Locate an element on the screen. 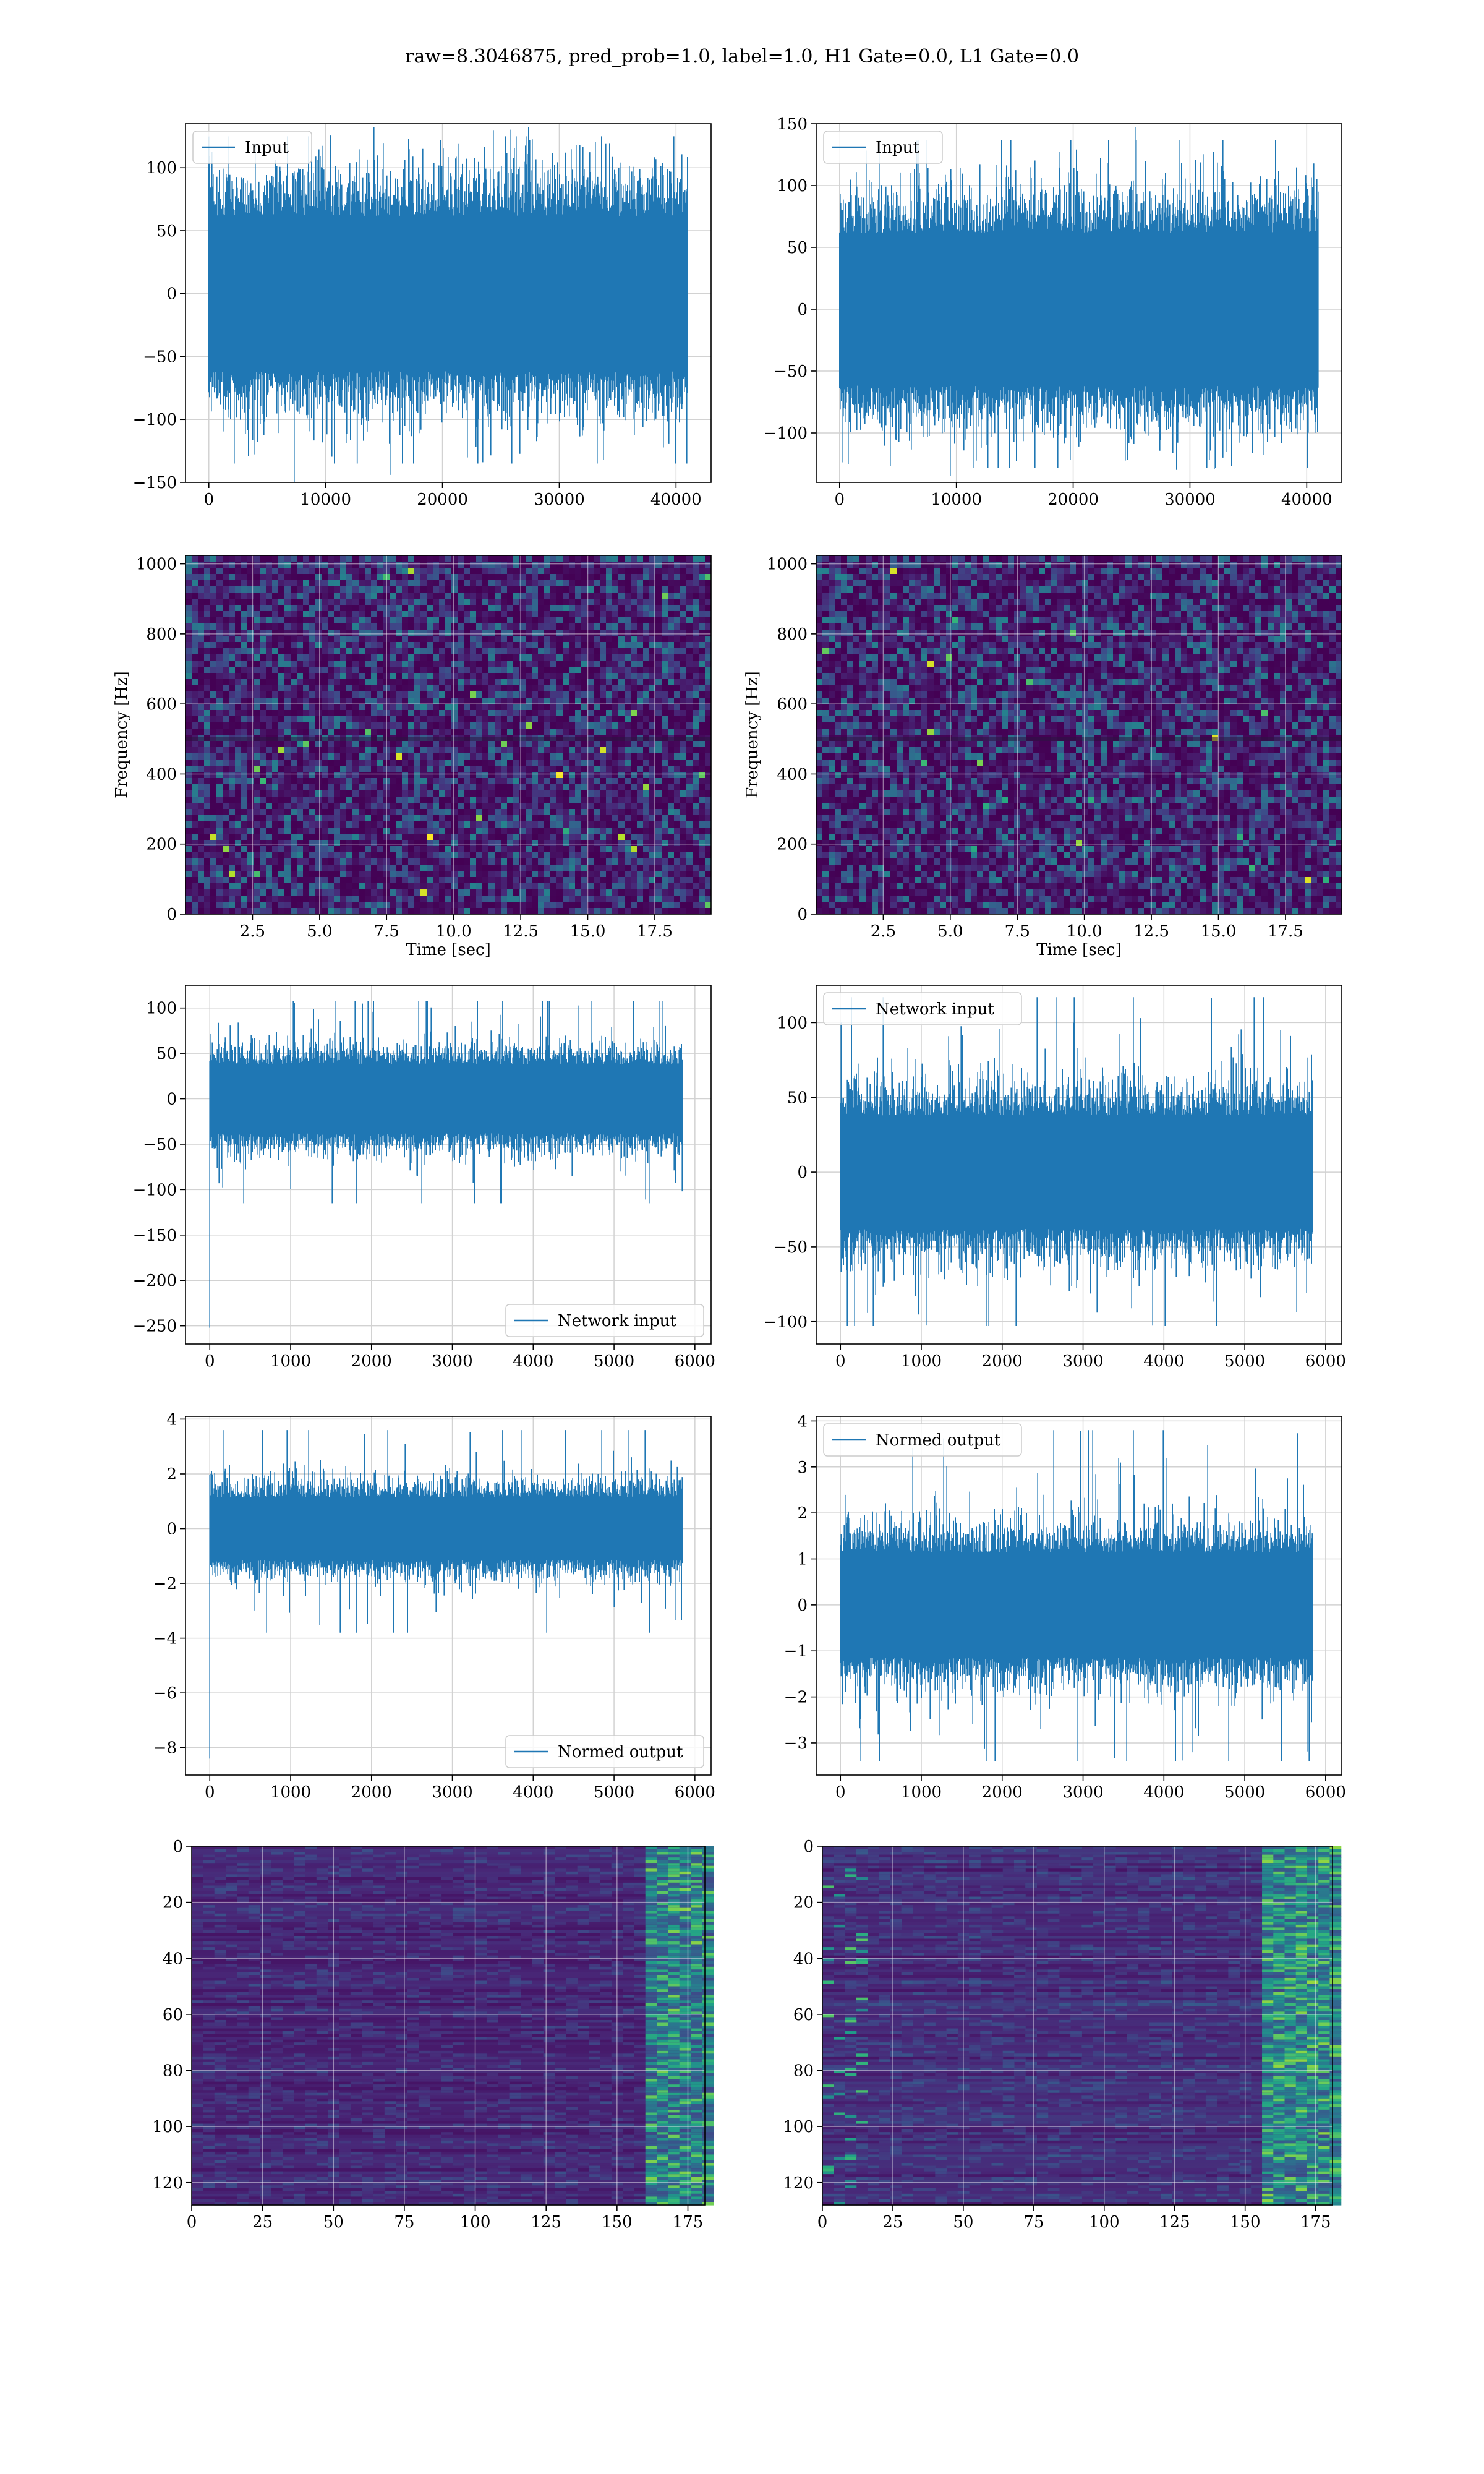 Image resolution: width=1484 pixels, height=2474 pixels. row2-left-xlabel: Time [sec] is located at coordinates (448, 950).